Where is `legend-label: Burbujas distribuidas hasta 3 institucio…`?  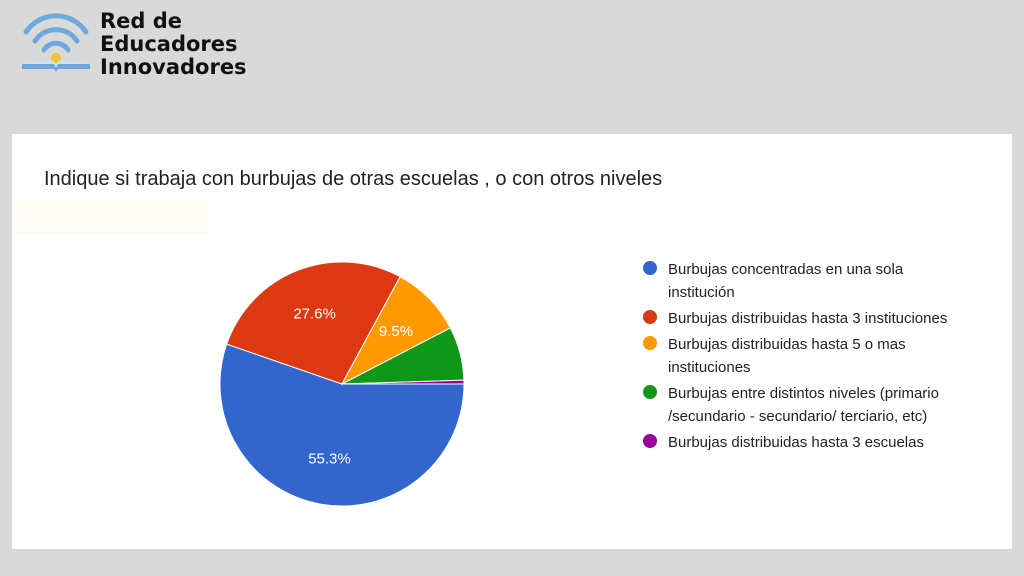 legend-label: Burbujas distribuidas hasta 3 institucio… is located at coordinates (808, 318).